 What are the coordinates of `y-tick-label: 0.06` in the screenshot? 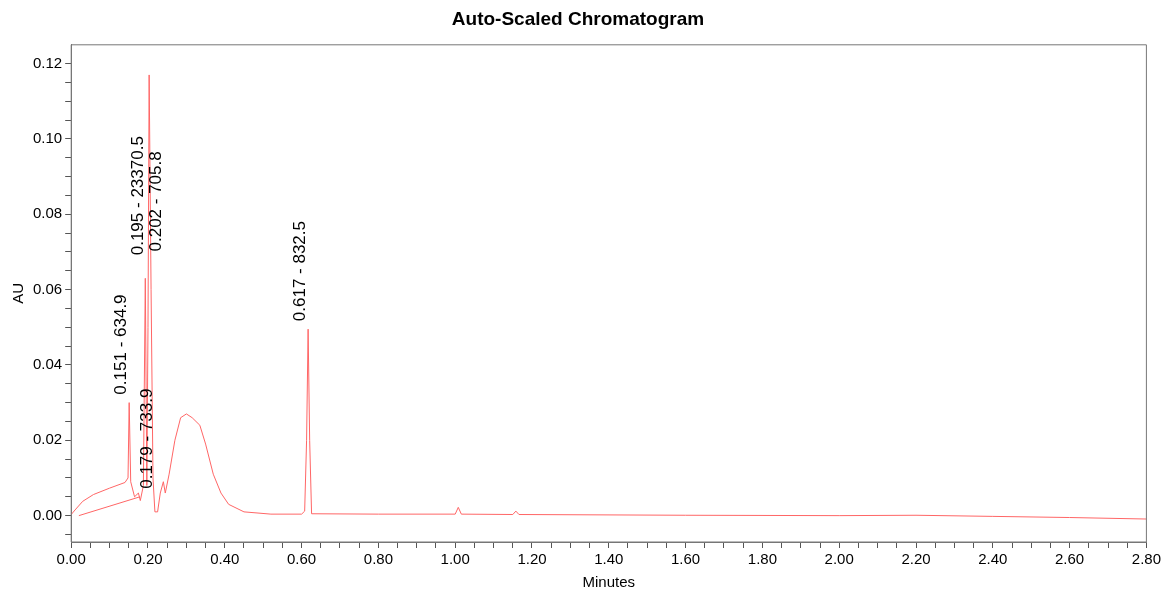 It's located at (47, 288).